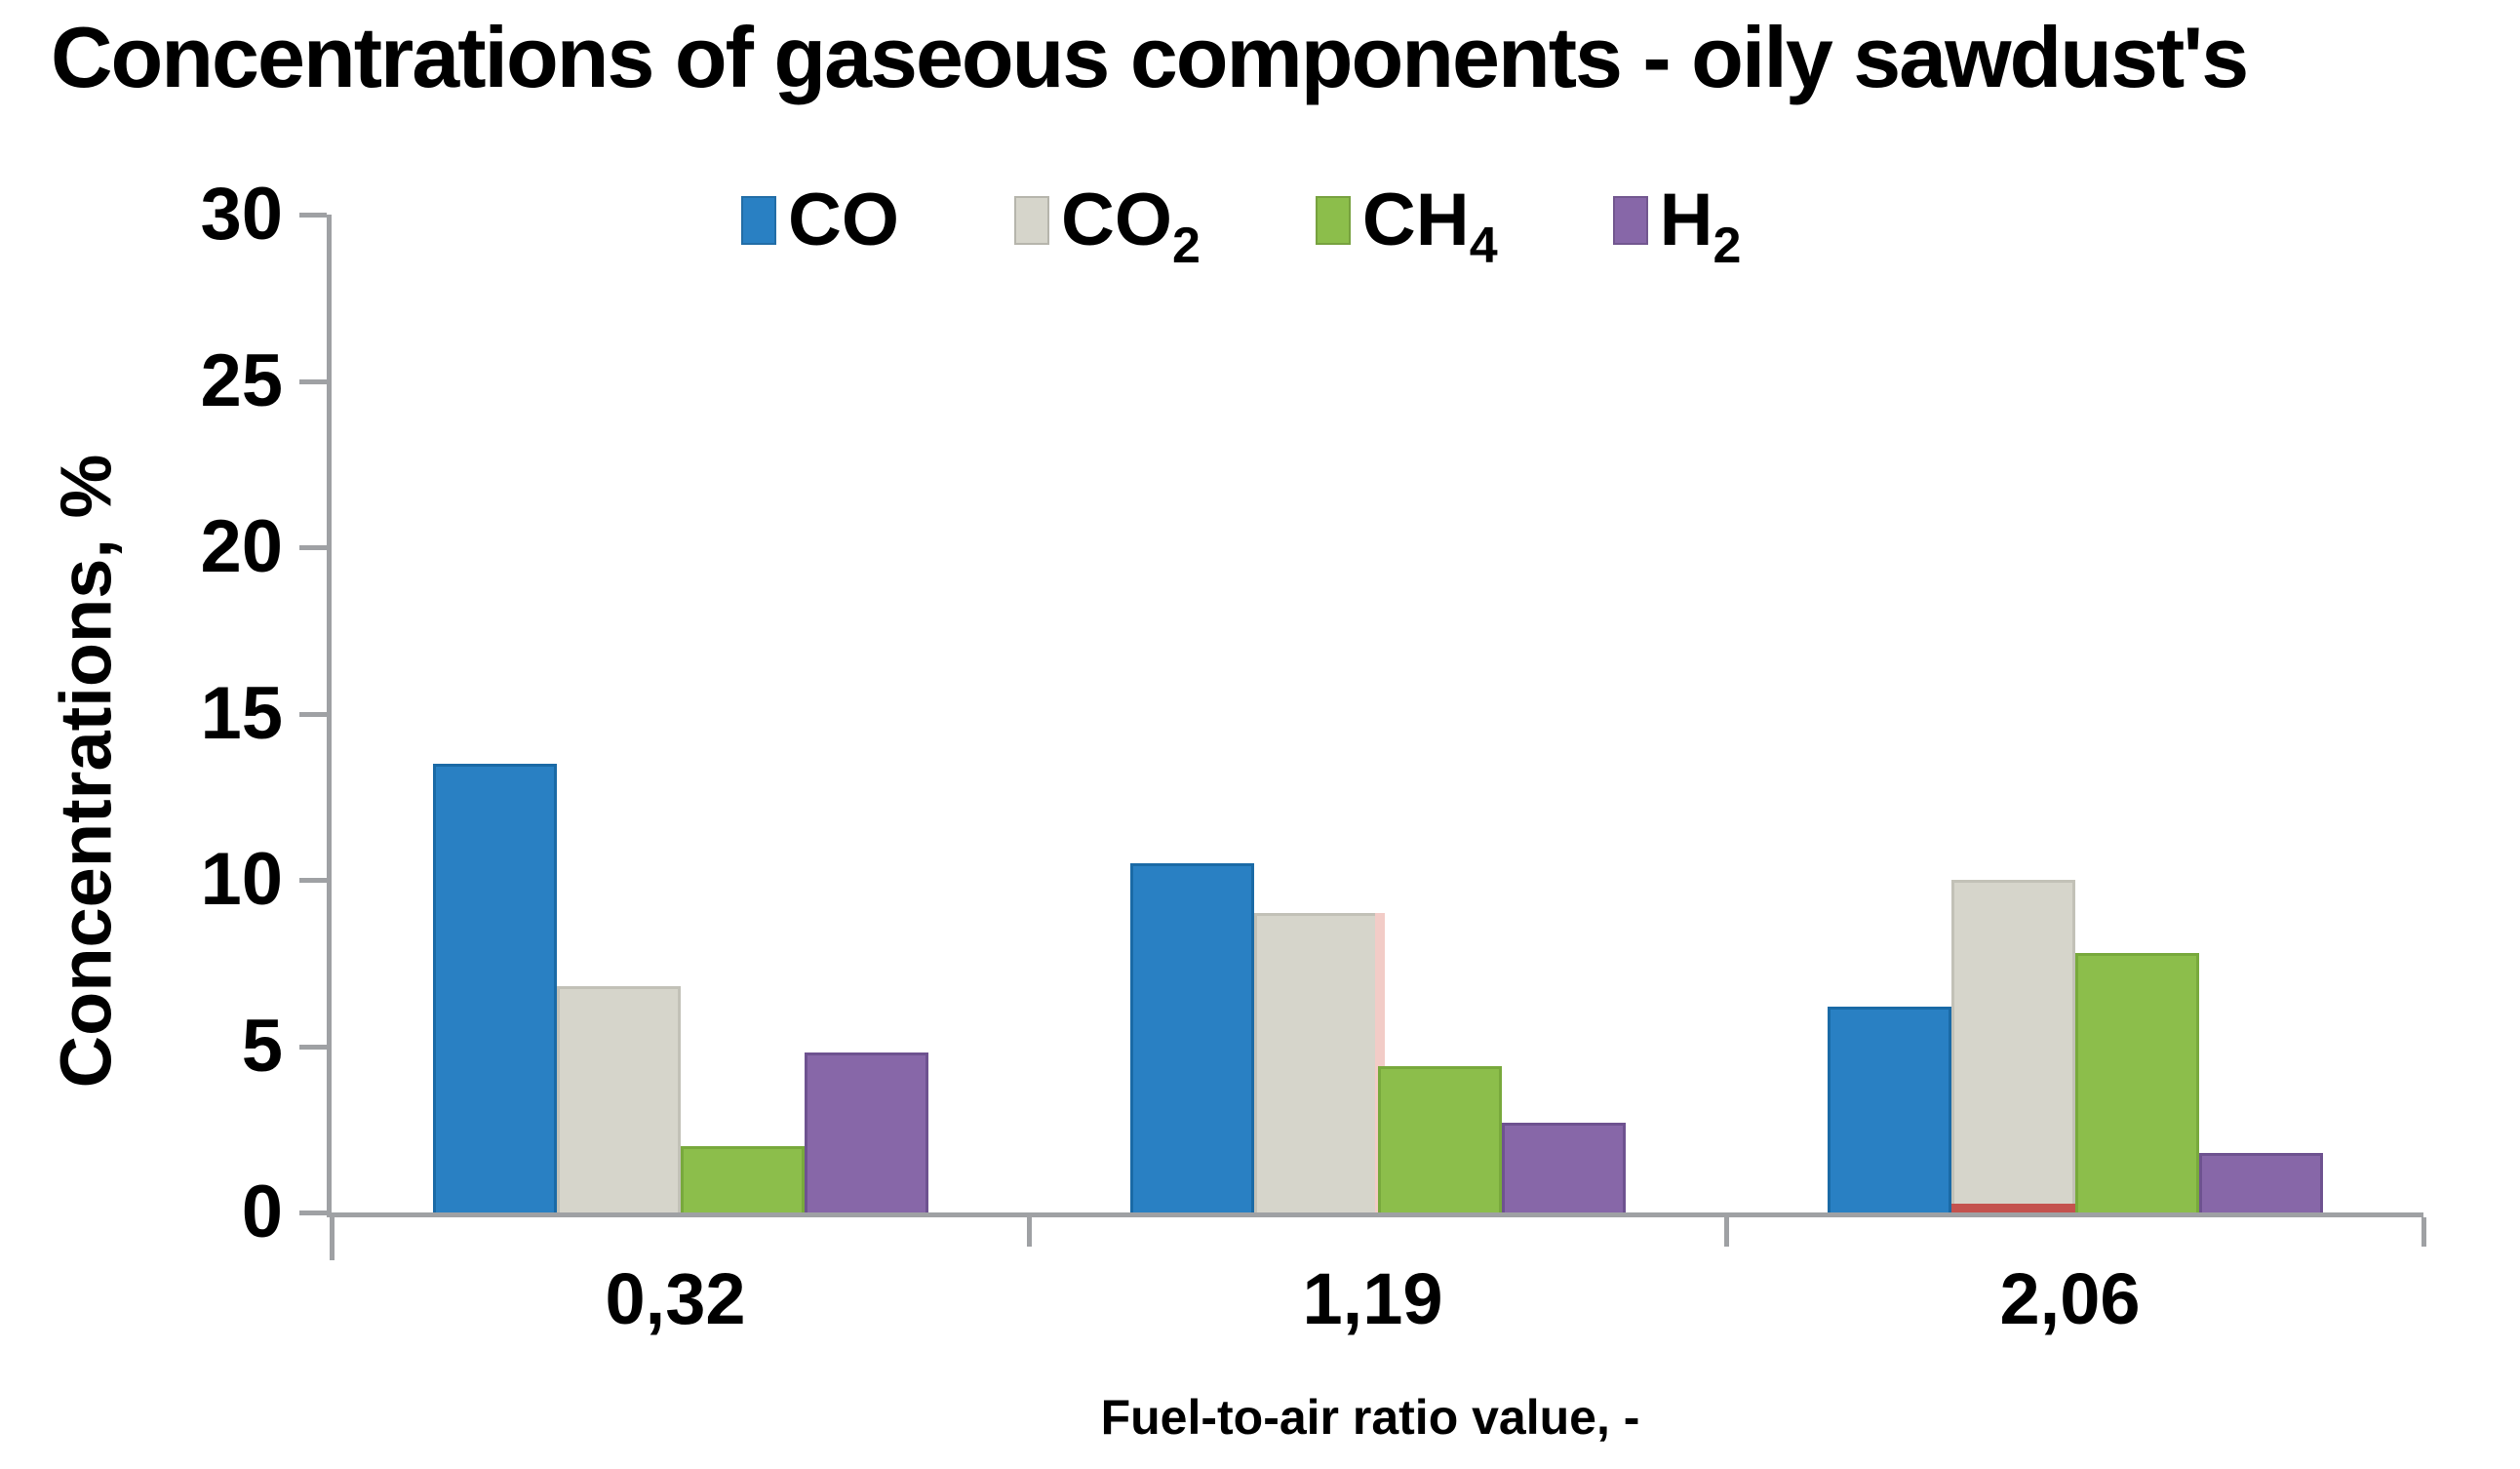 This screenshot has height=1469, width=2520. What do you see at coordinates (86, 771) in the screenshot?
I see `y-axis-title: Concentrations, %` at bounding box center [86, 771].